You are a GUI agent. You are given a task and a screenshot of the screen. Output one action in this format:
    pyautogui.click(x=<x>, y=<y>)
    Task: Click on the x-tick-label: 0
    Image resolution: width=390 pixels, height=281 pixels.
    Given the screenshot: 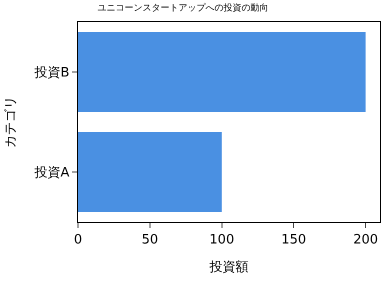 What is the action you would take?
    pyautogui.click(x=78, y=240)
    